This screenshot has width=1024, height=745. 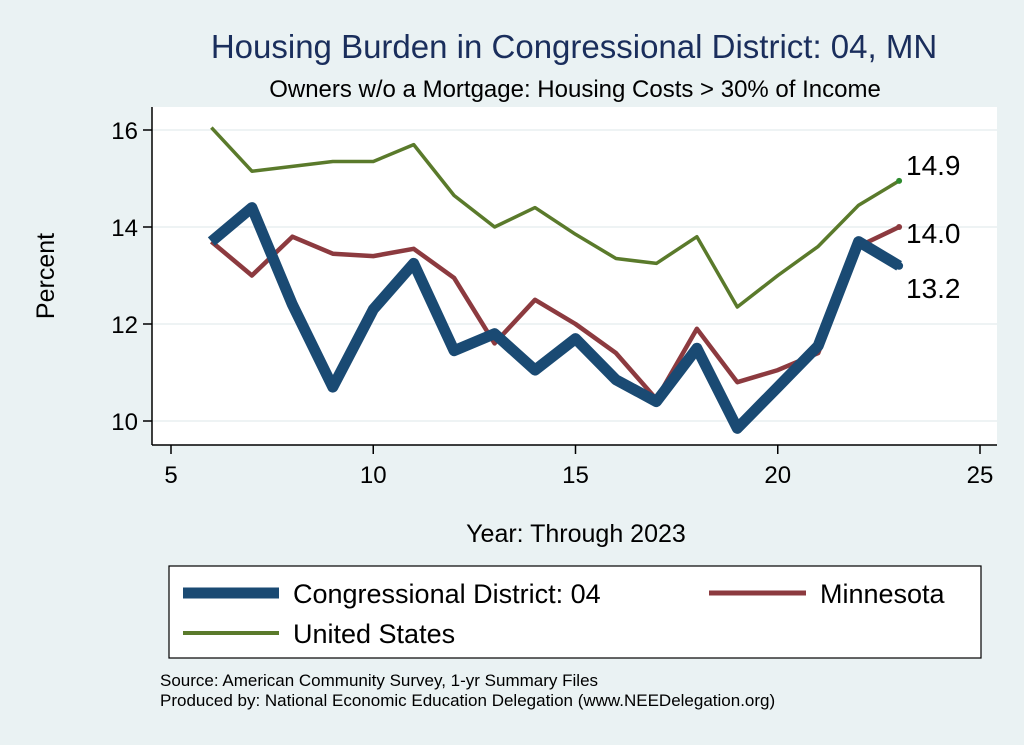 I want to click on legend-entry-united-states: United States, so click(x=319, y=634).